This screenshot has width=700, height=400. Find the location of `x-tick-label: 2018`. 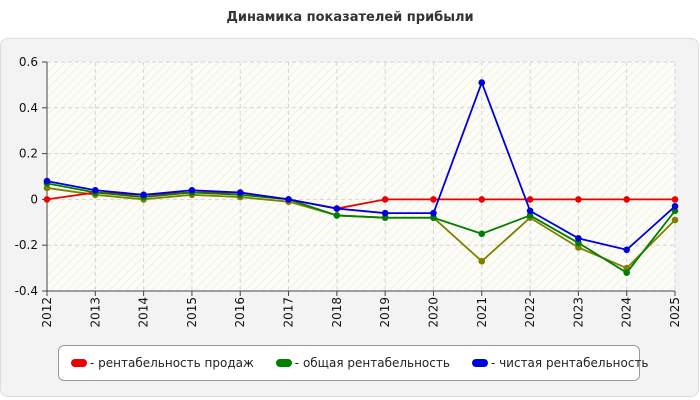

x-tick-label: 2018 is located at coordinates (337, 312).